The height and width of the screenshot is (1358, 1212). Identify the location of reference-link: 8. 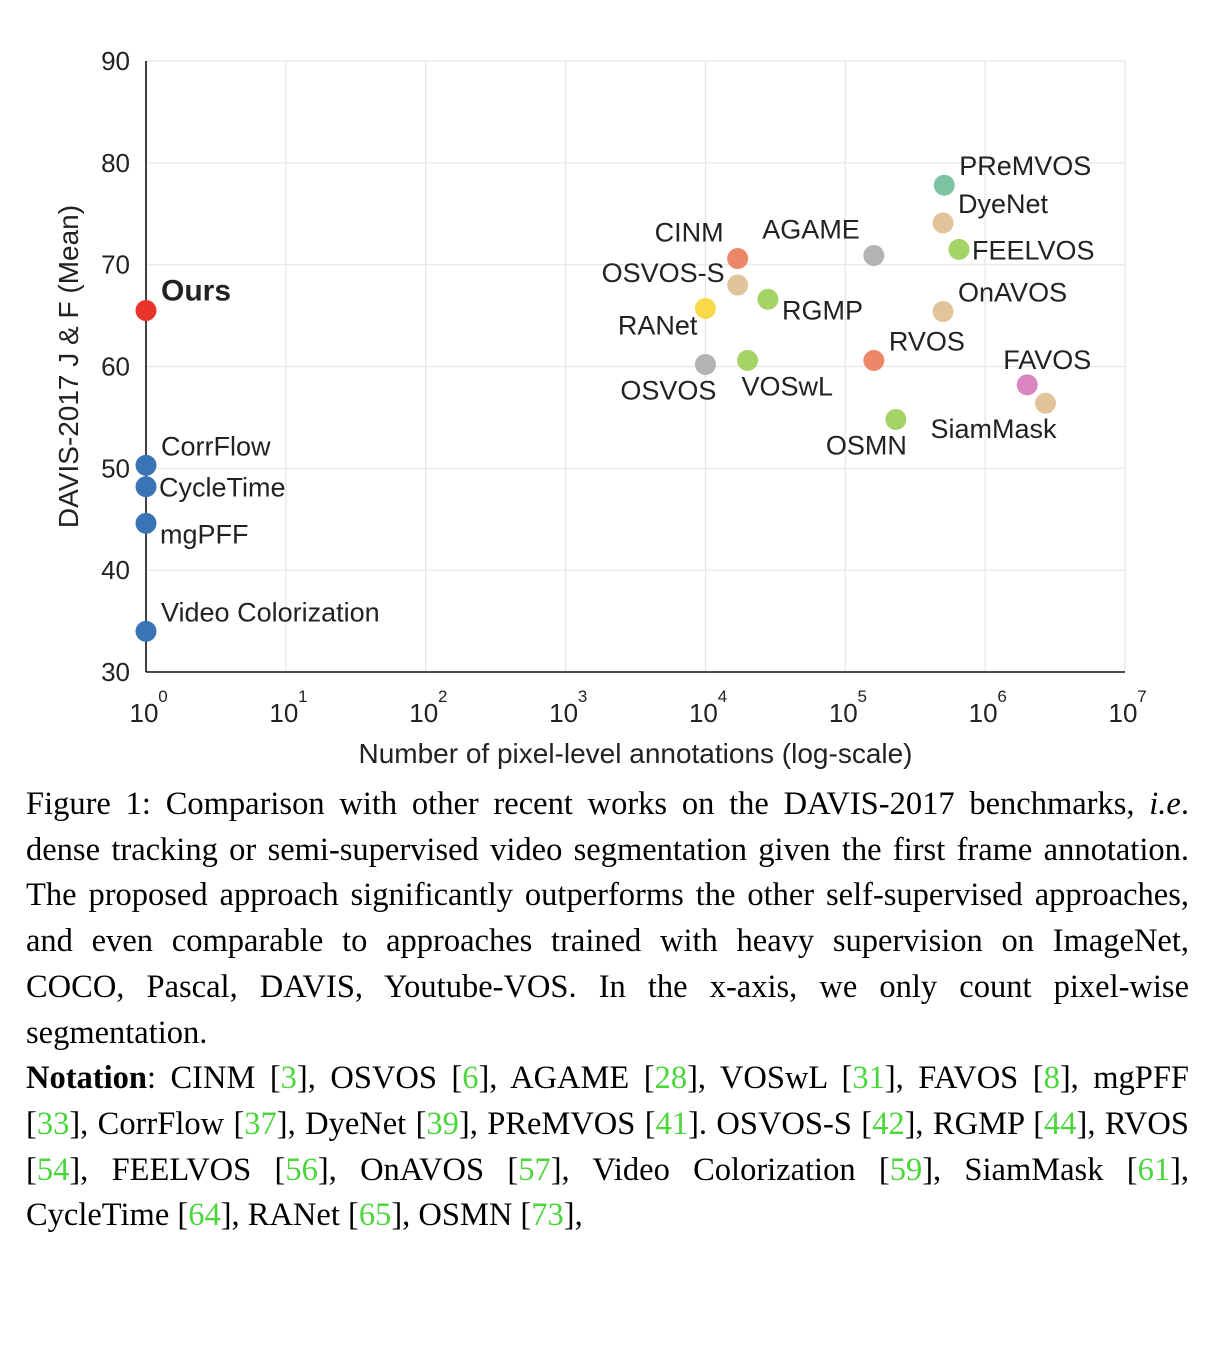
(1051, 1078).